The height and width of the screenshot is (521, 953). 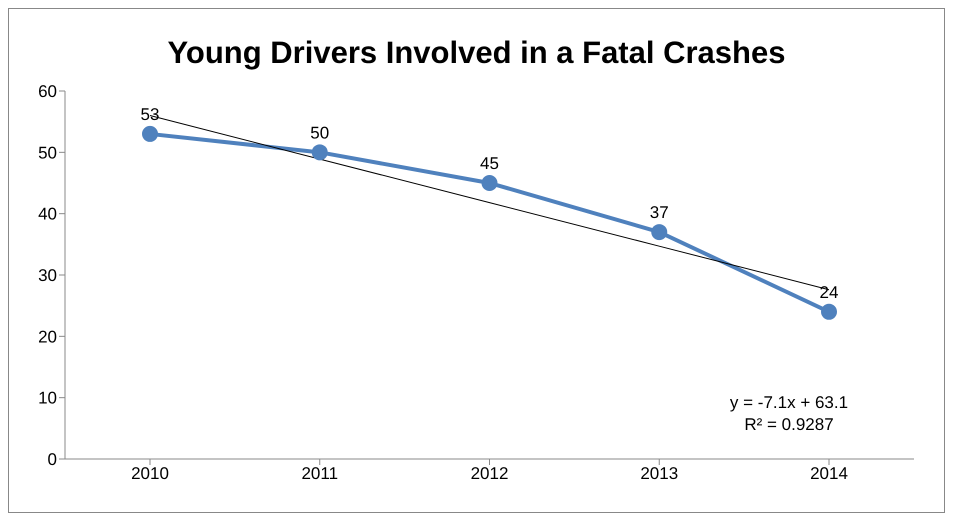 What do you see at coordinates (829, 474) in the screenshot?
I see `x-tick-label: 2014` at bounding box center [829, 474].